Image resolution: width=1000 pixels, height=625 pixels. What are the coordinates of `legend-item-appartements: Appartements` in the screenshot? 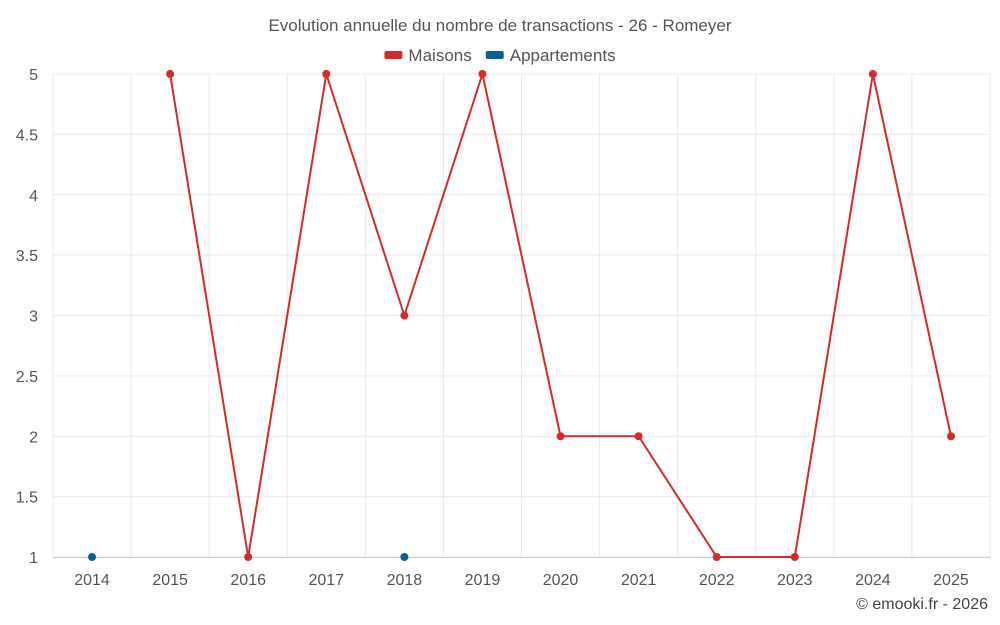 It's located at (550, 55).